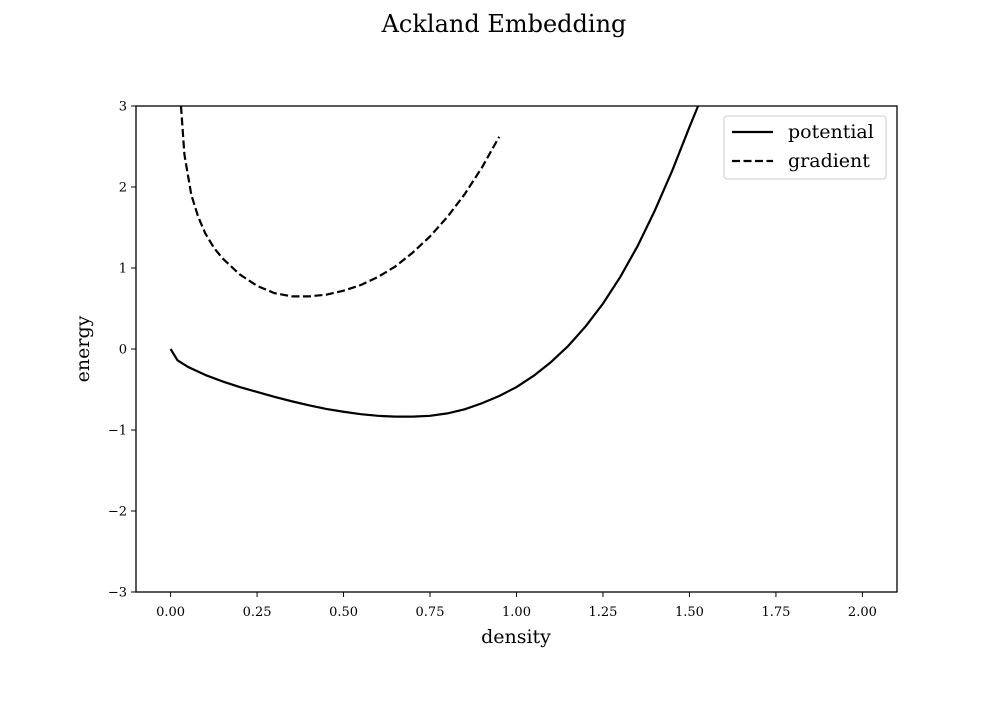 The width and height of the screenshot is (1008, 720). Describe the element at coordinates (170, 612) in the screenshot. I see `x-tick-label: 0.00` at that location.